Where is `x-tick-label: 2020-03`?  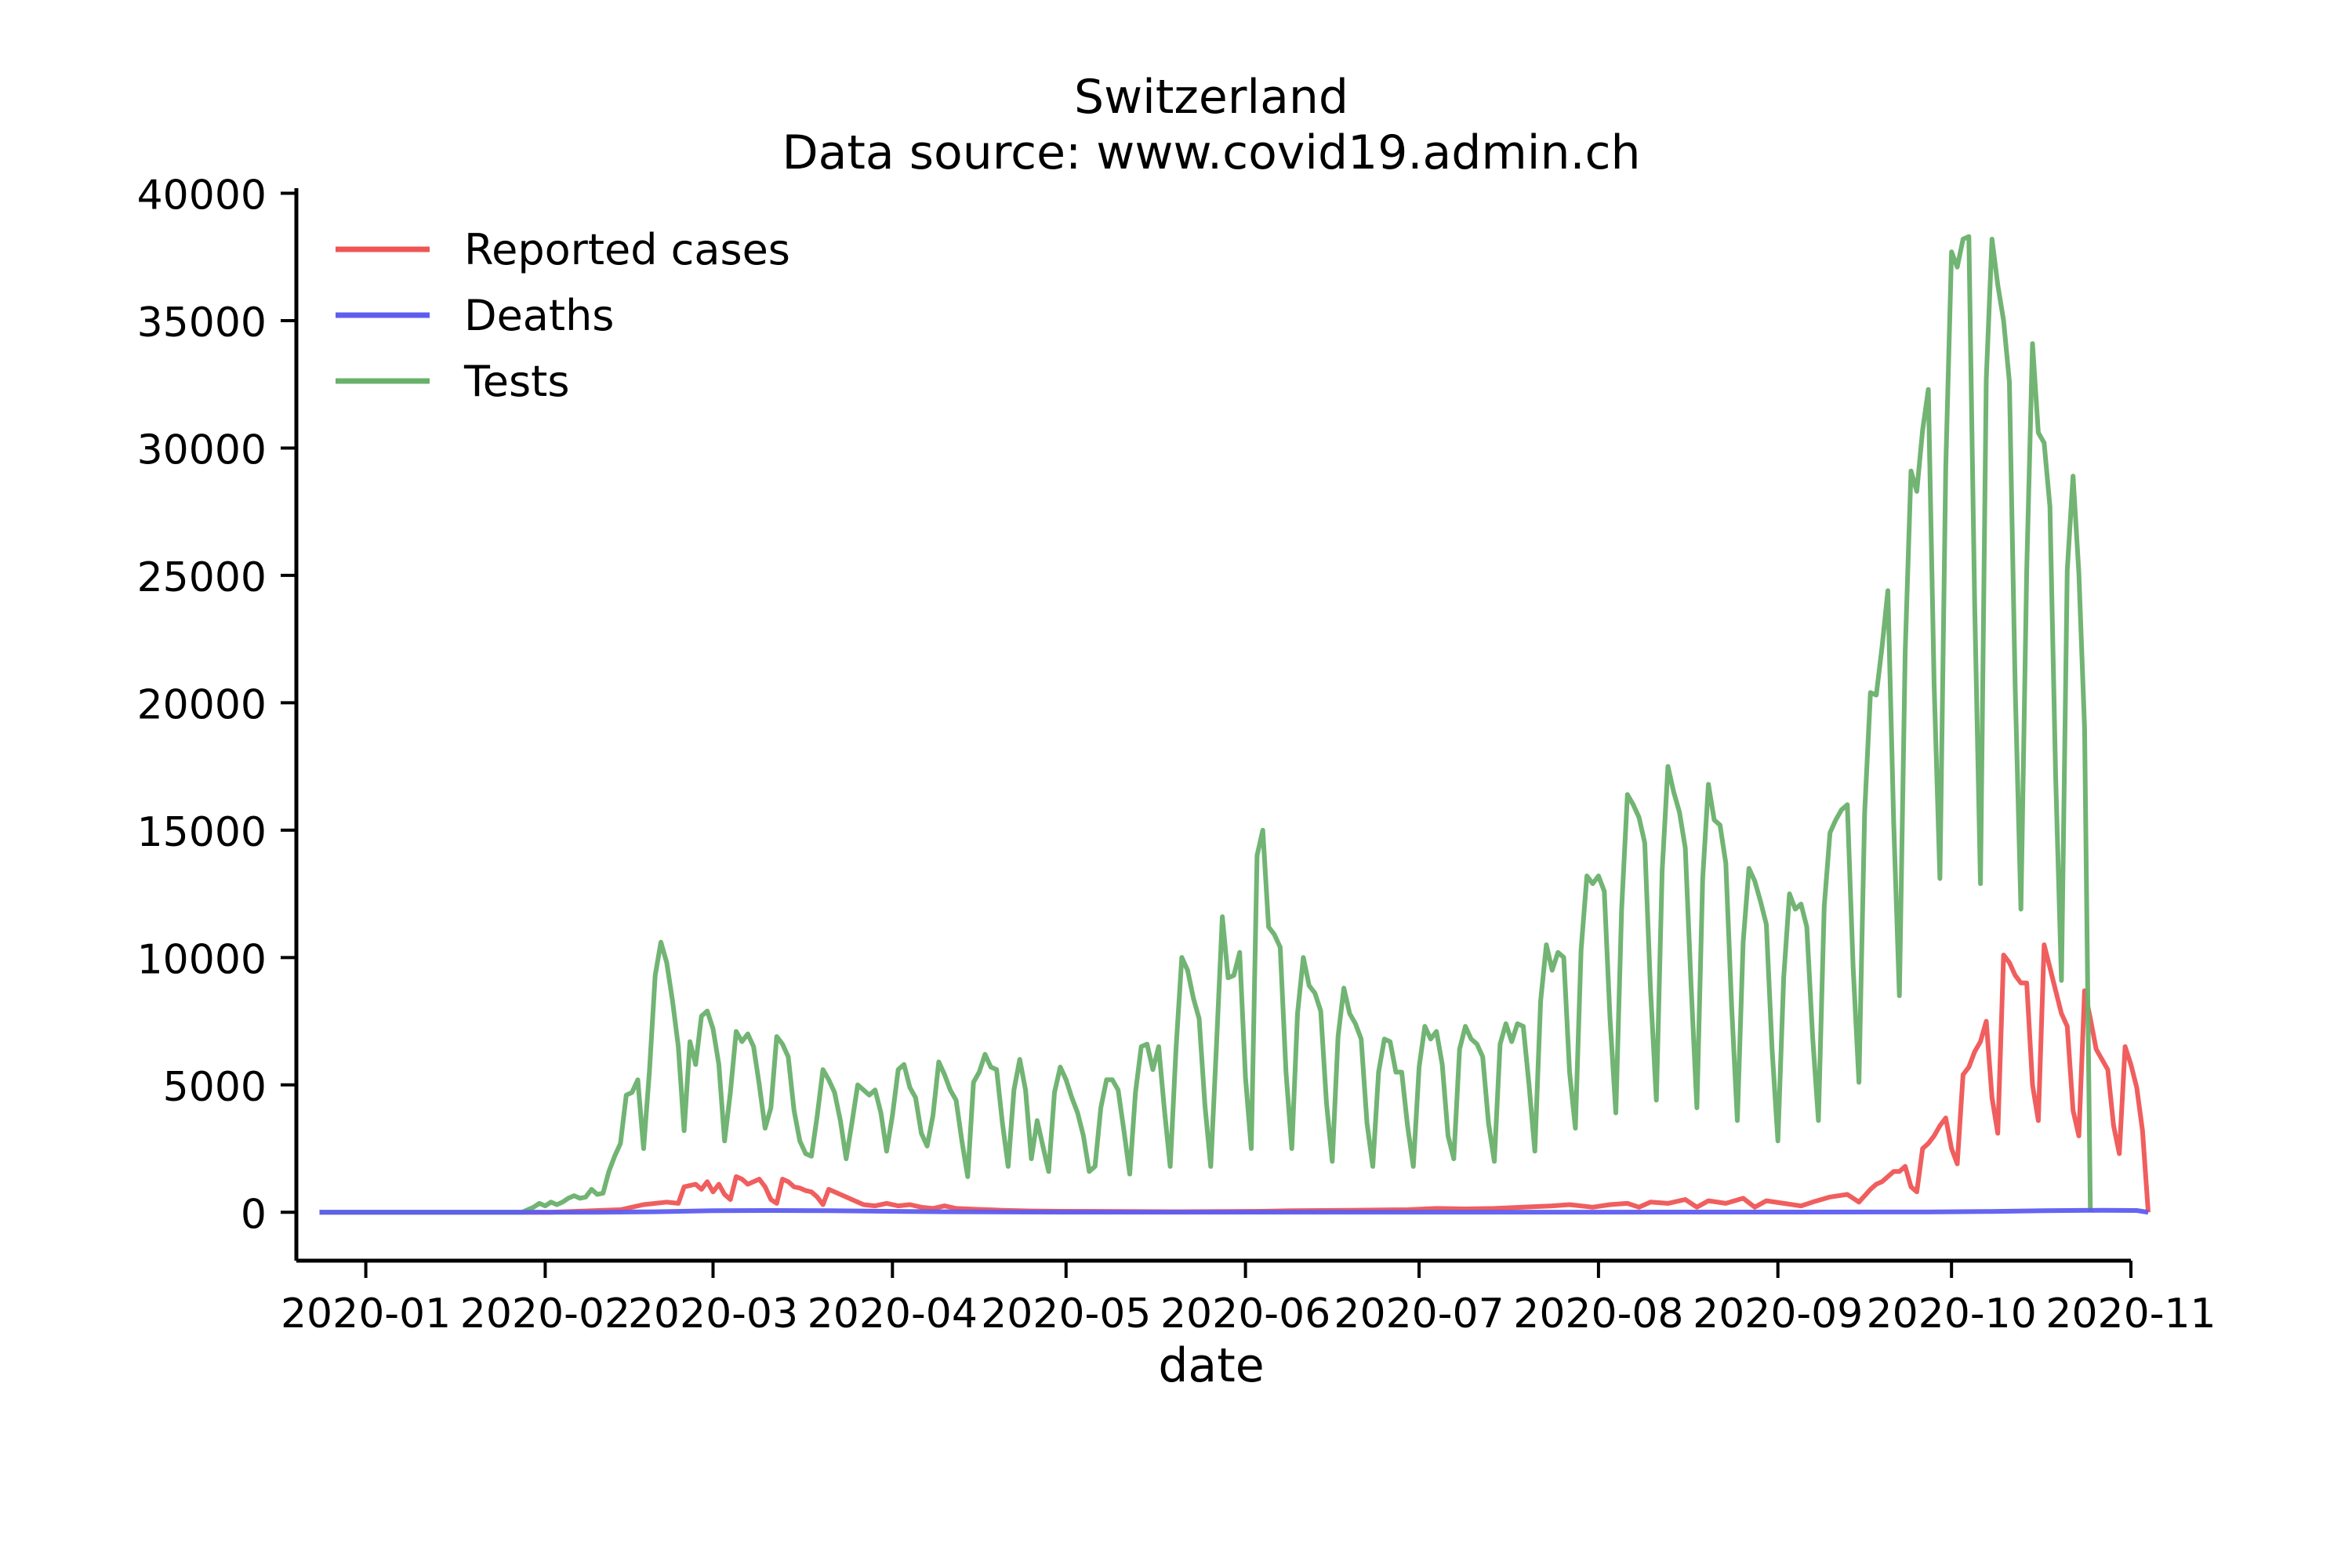
x-tick-label: 2020-03 is located at coordinates (713, 1314).